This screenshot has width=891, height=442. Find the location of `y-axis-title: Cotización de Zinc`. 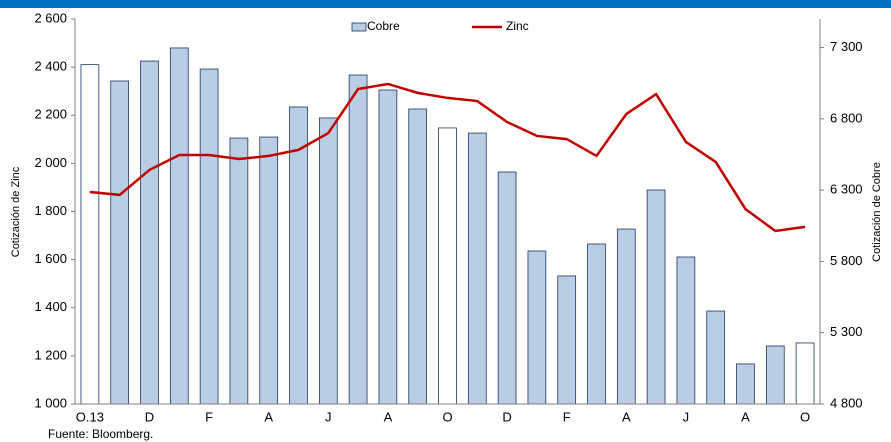

y-axis-title: Cotización de Zinc is located at coordinates (16, 211).